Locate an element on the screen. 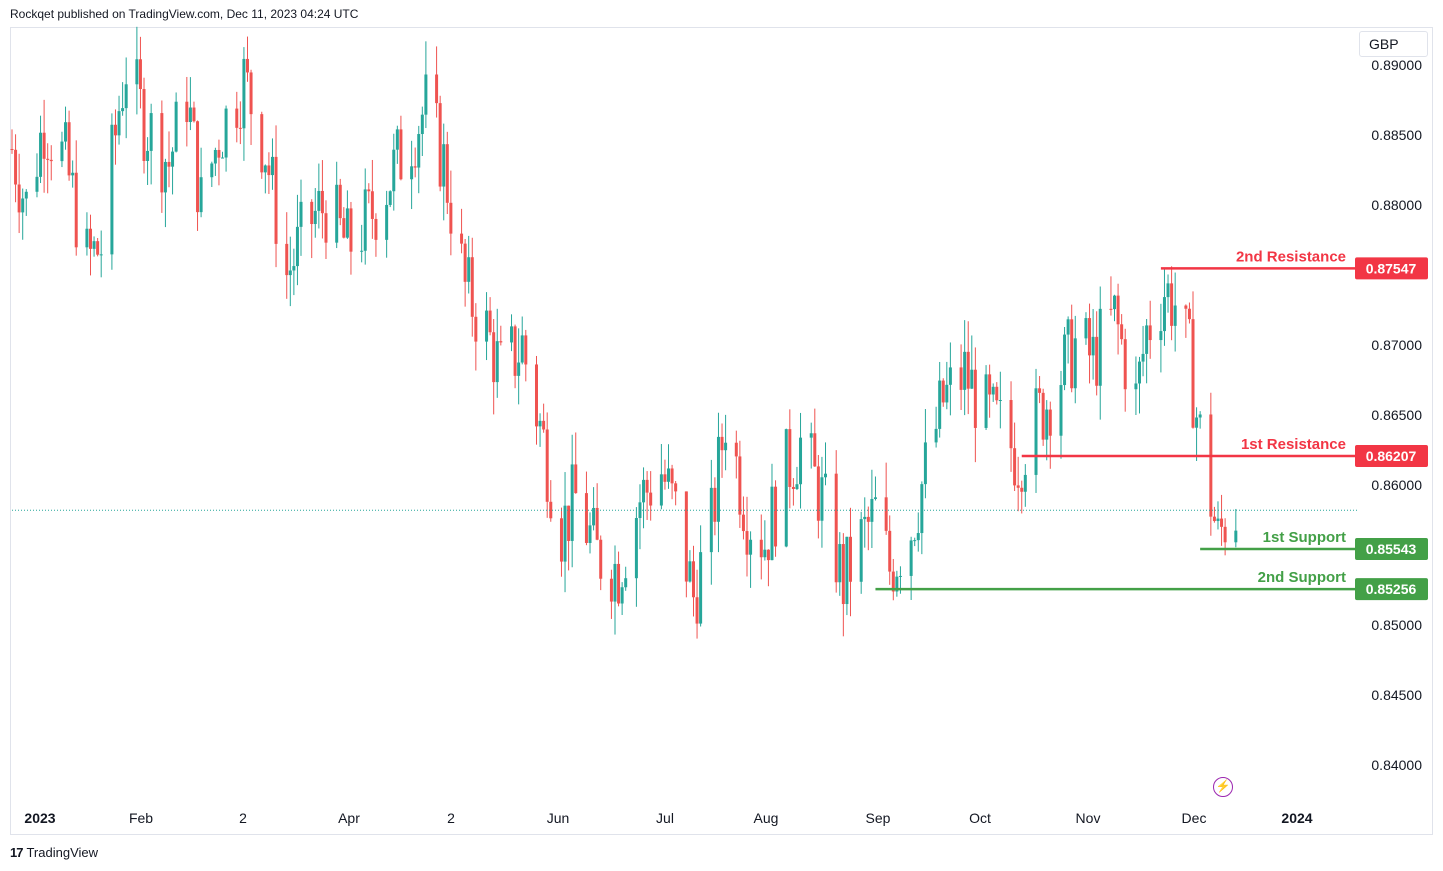 This screenshot has height=871, width=1443. currency-selector: GBP is located at coordinates (1393, 44).